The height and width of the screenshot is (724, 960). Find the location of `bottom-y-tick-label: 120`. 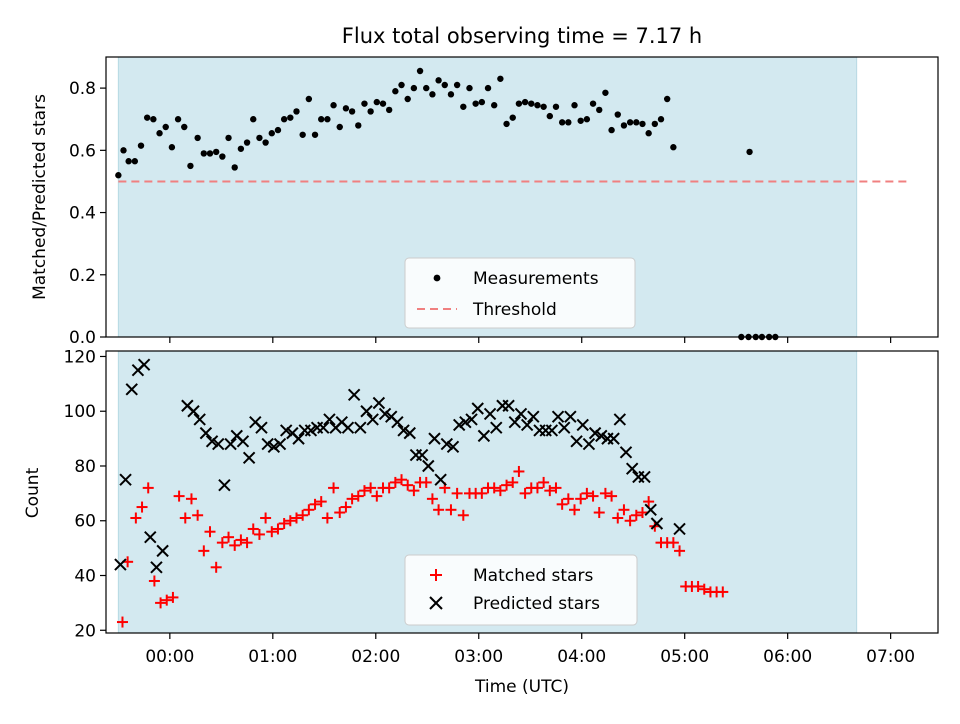

bottom-y-tick-label: 120 is located at coordinates (80, 357).